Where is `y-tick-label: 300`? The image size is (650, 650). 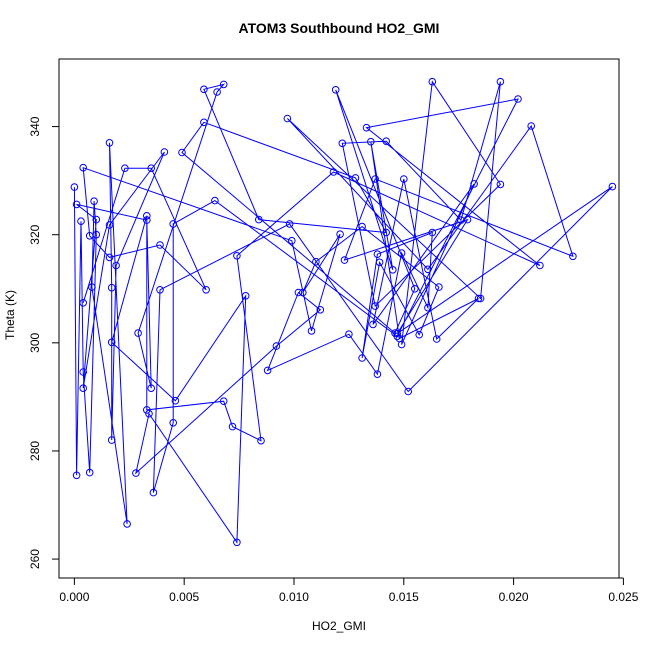 y-tick-label: 300 is located at coordinates (35, 342).